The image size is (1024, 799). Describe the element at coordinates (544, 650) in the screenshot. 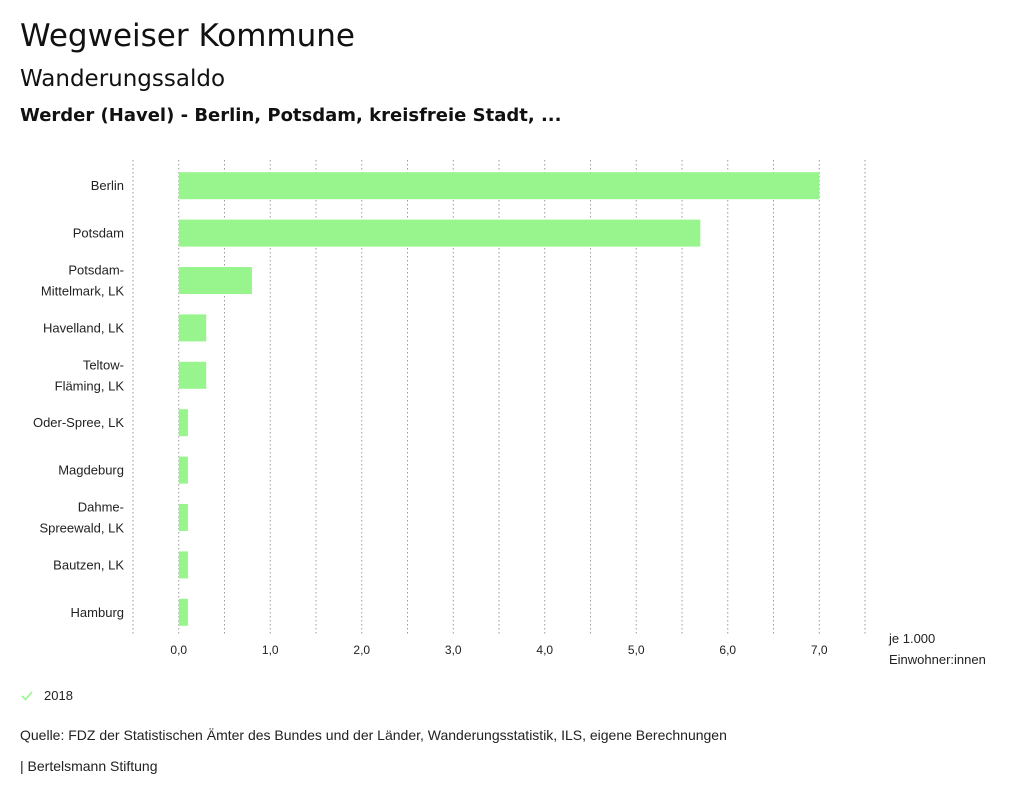

I see `x-tick-label: 4,0` at that location.